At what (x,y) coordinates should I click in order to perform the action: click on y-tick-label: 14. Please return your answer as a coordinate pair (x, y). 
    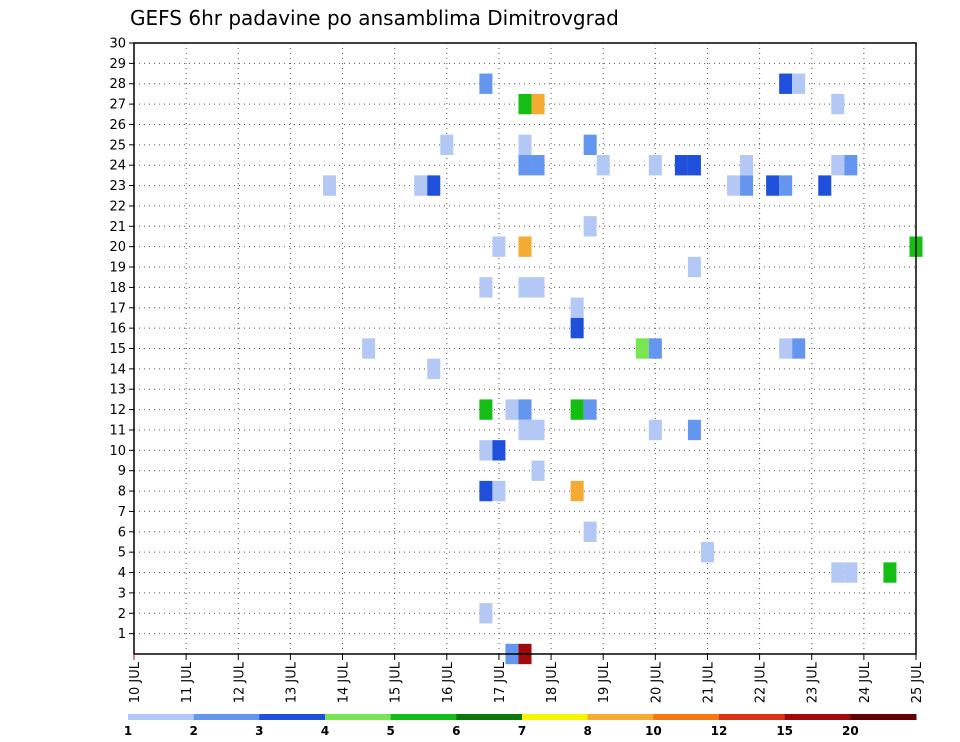
    Looking at the image, I should click on (117, 369).